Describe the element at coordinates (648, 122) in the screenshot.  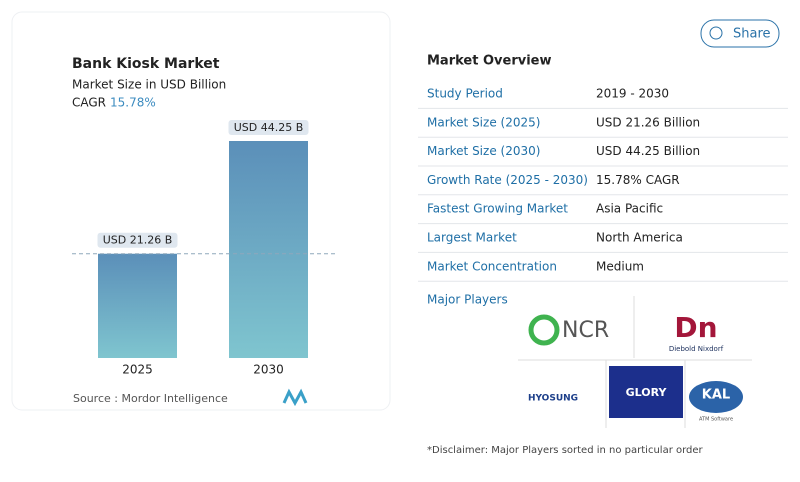
I see `row-value: USD 21.26 Billion` at that location.